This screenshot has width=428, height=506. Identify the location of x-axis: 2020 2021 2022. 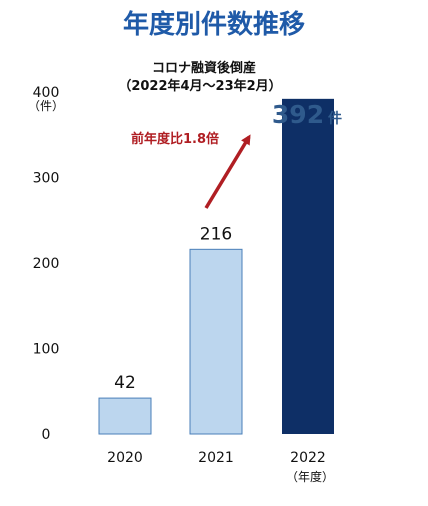
(216, 458).